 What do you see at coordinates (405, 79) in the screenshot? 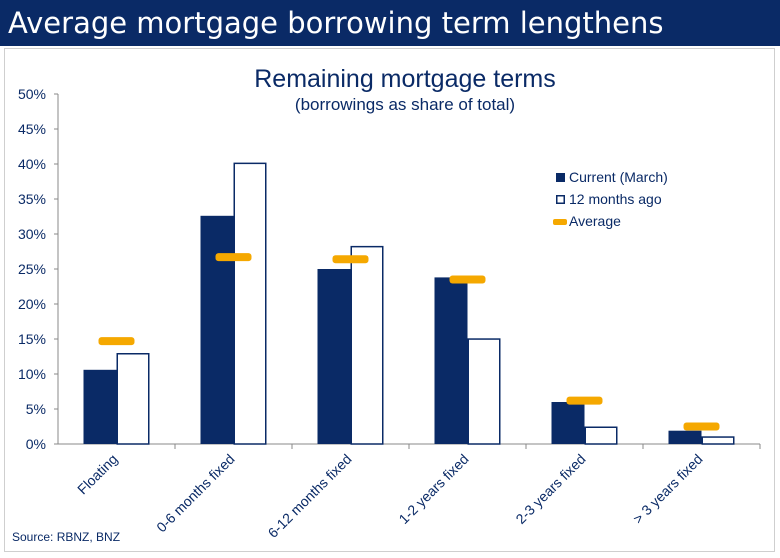
I see `chart-title: Remaining mortgage terms` at bounding box center [405, 79].